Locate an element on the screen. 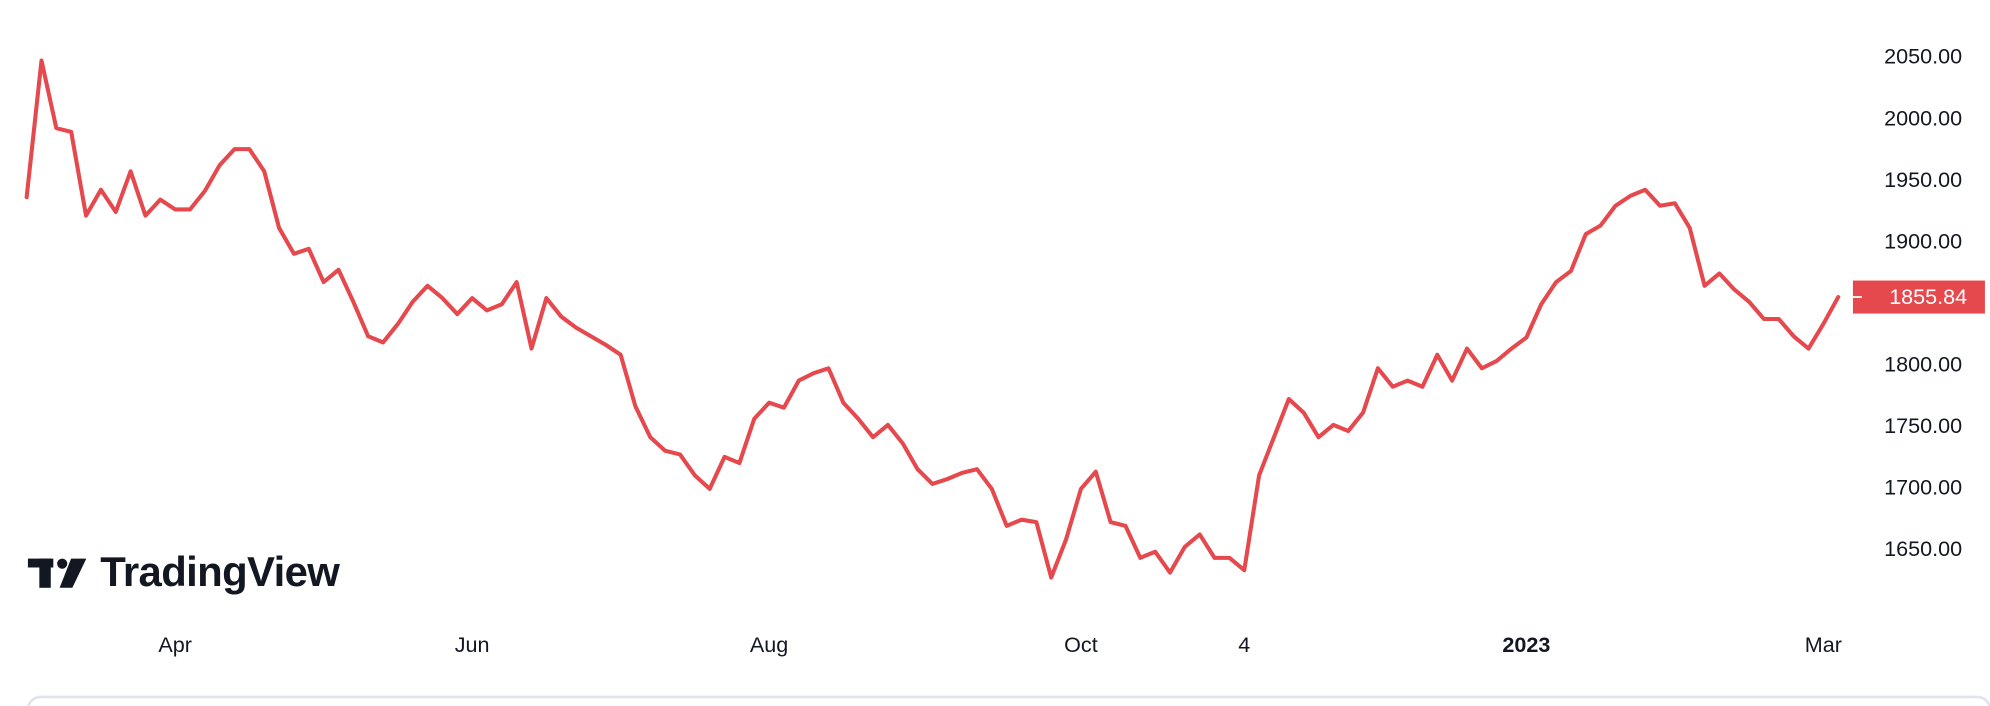  y-tick-label: 2050.00 is located at coordinates (1923, 56).